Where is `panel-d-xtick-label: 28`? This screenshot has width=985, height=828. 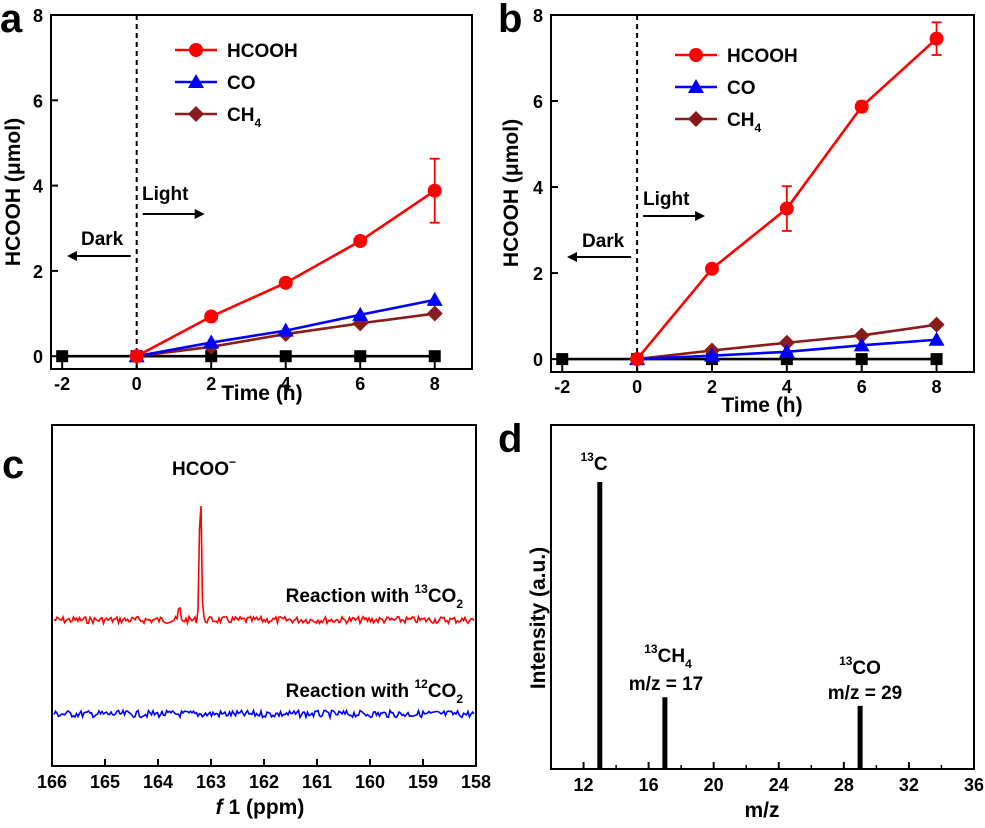
panel-d-xtick-label: 28 is located at coordinates (844, 785).